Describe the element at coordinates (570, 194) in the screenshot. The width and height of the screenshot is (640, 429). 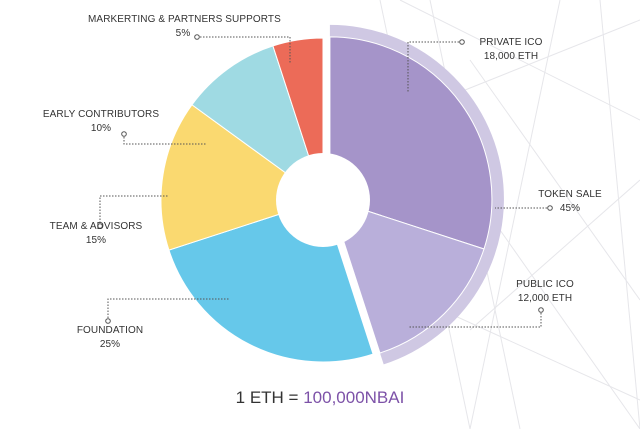
I see `label-token-sale-name: TOKEN SALE` at that location.